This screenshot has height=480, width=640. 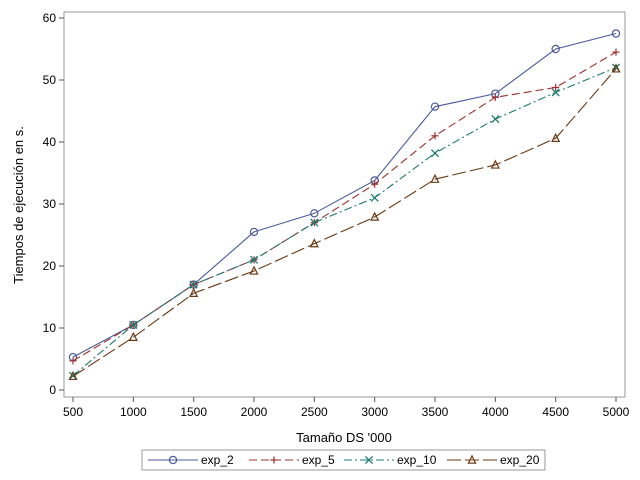 I want to click on x-tick-label: 1000, so click(x=133, y=412).